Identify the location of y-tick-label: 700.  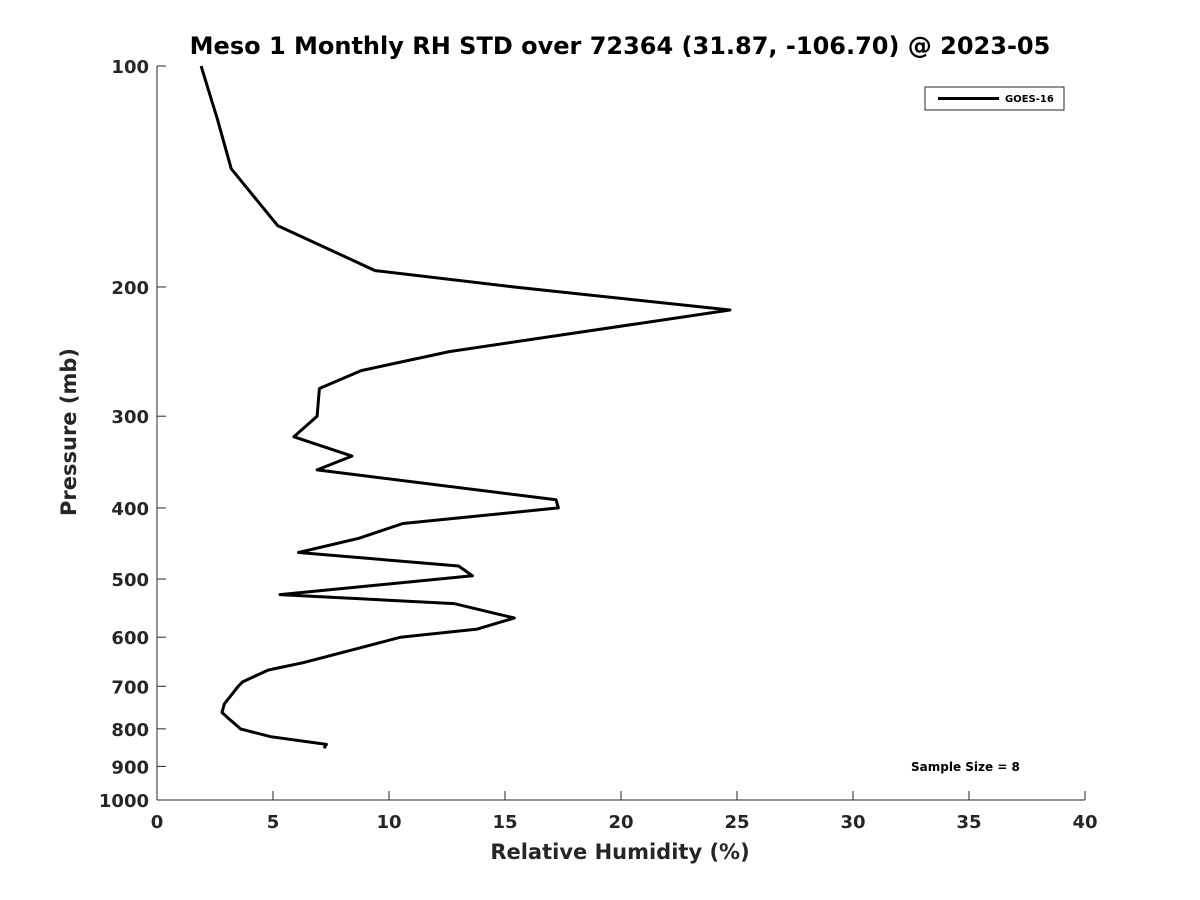
(130, 687).